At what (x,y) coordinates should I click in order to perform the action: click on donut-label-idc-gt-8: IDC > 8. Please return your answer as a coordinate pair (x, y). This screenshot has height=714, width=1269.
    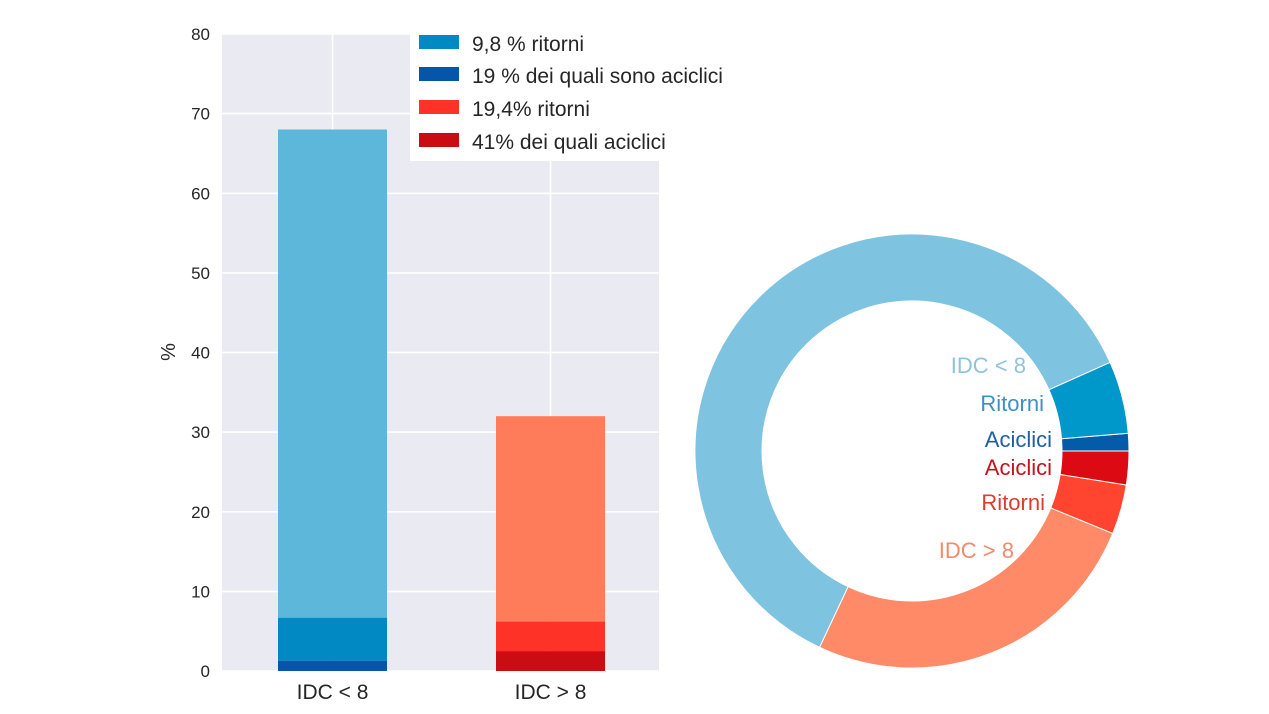
    Looking at the image, I should click on (976, 550).